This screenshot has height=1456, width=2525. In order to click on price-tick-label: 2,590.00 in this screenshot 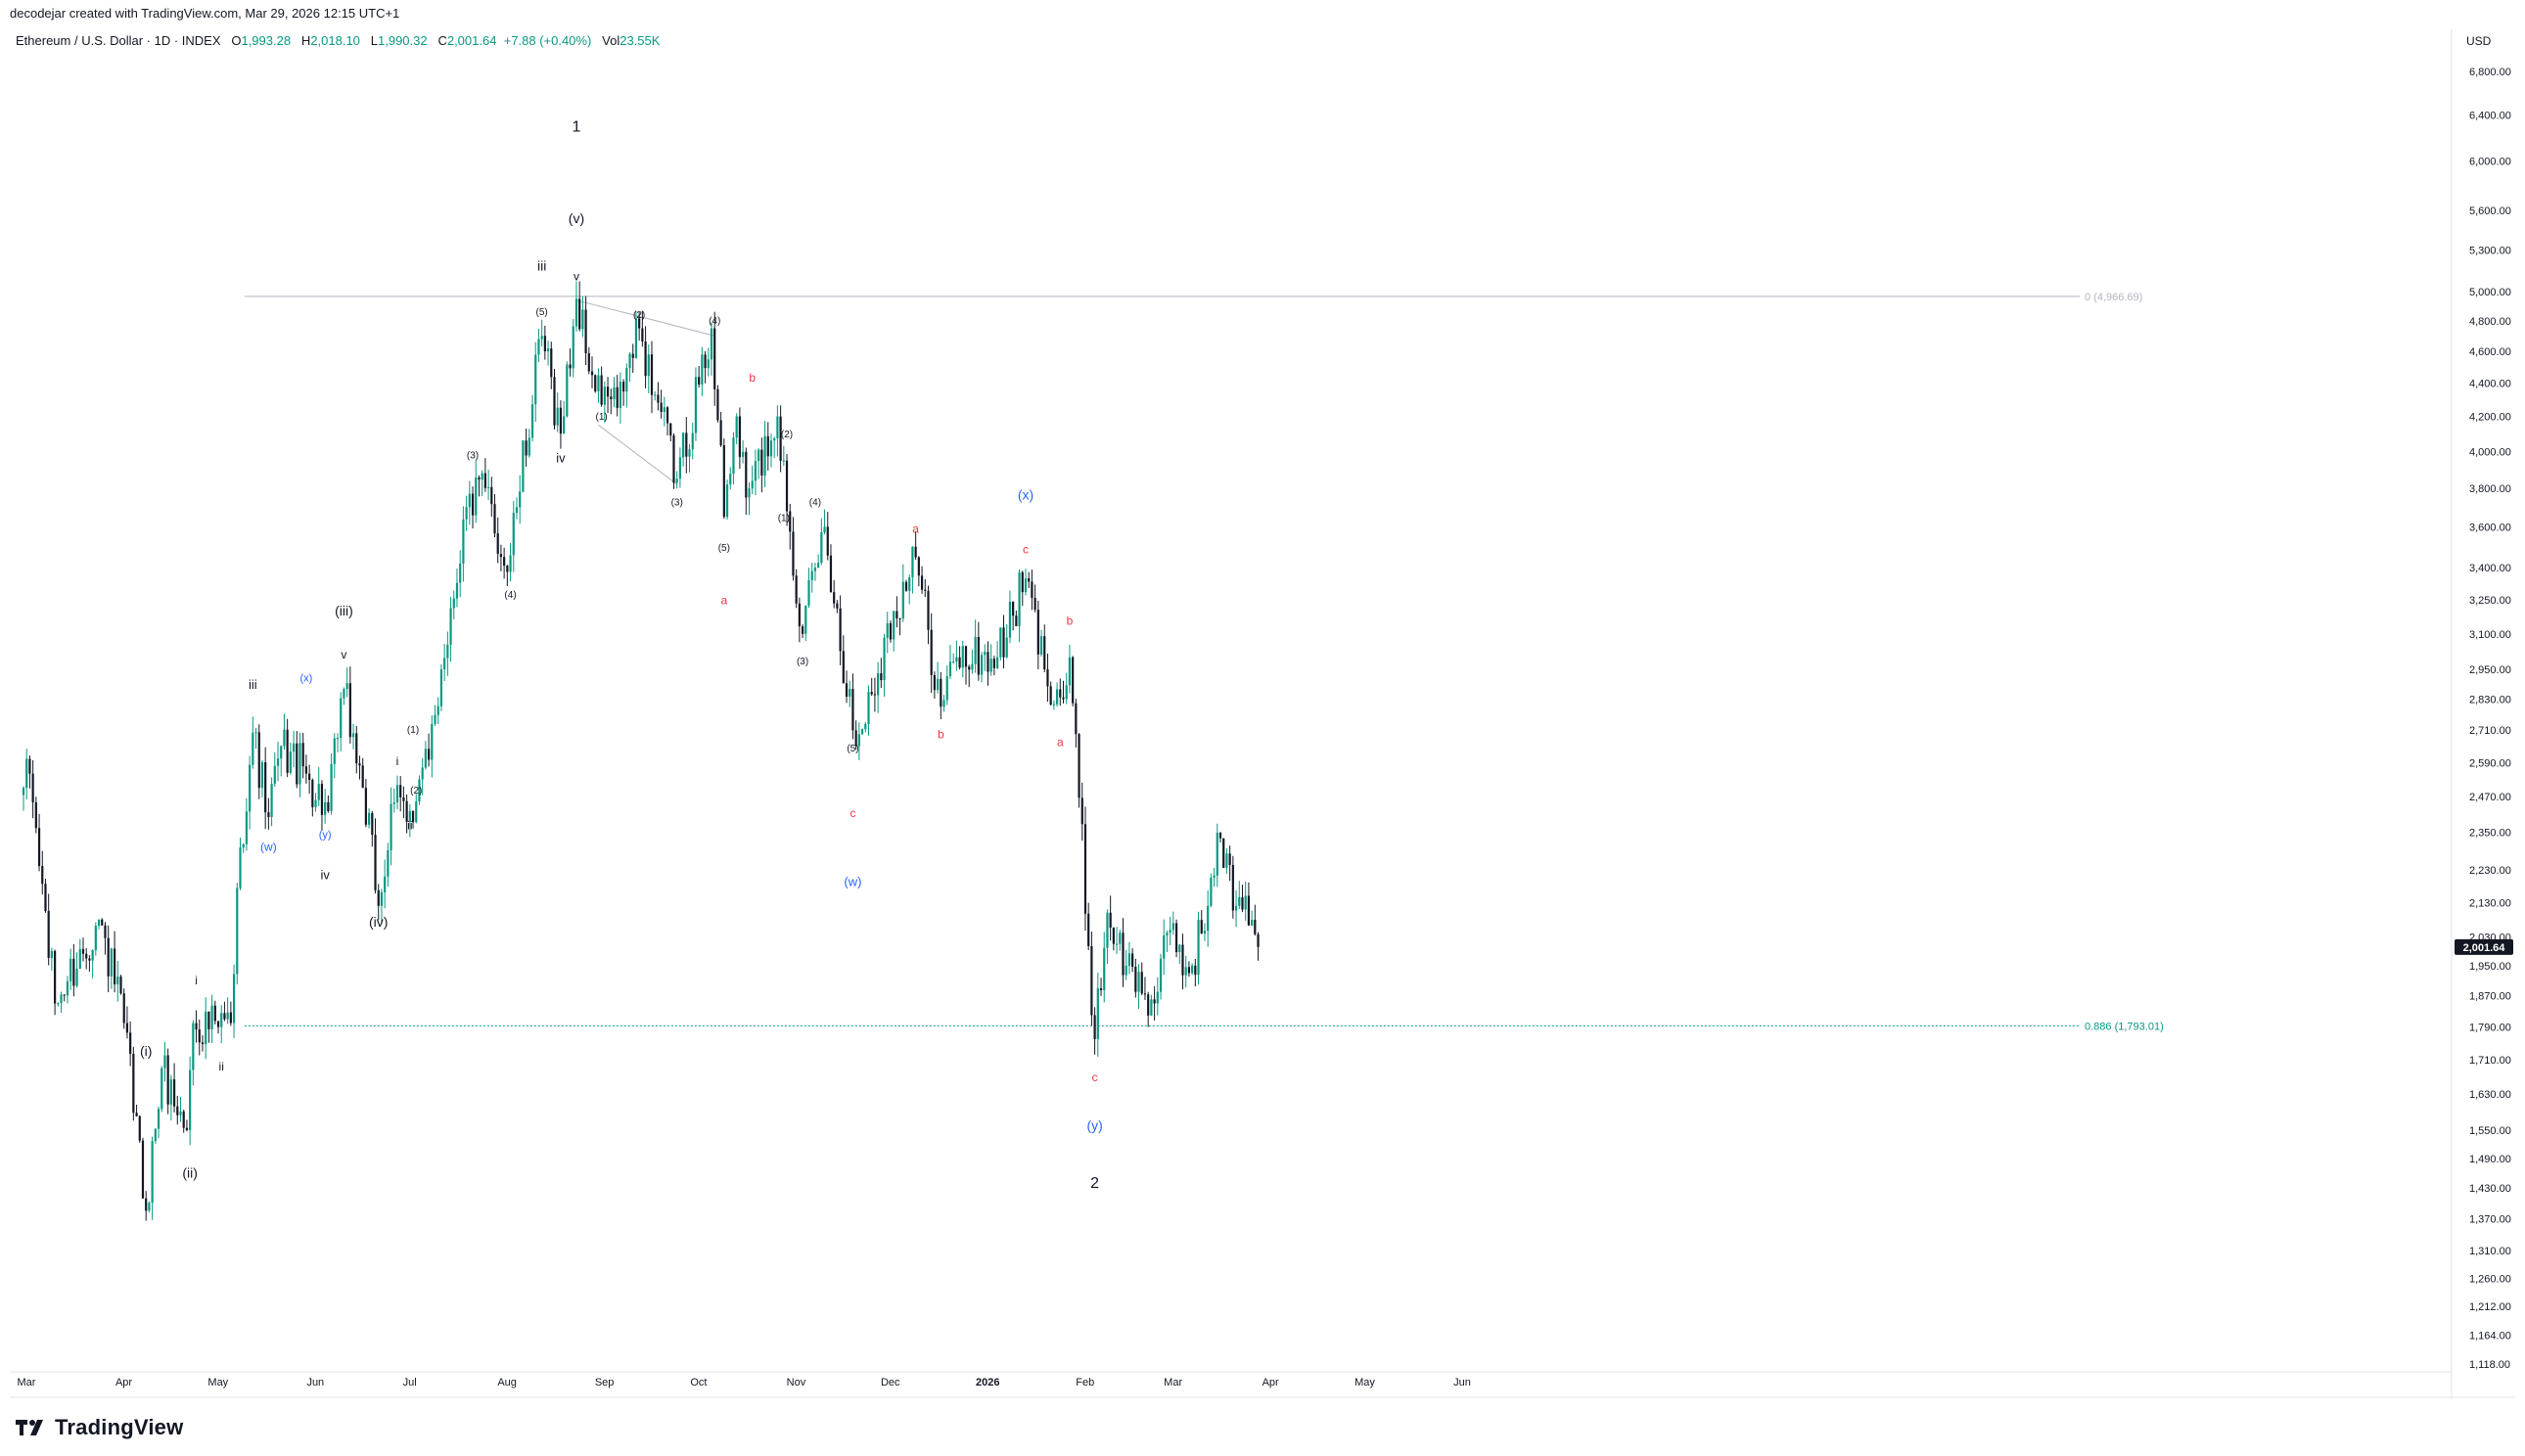, I will do `click(2490, 763)`.